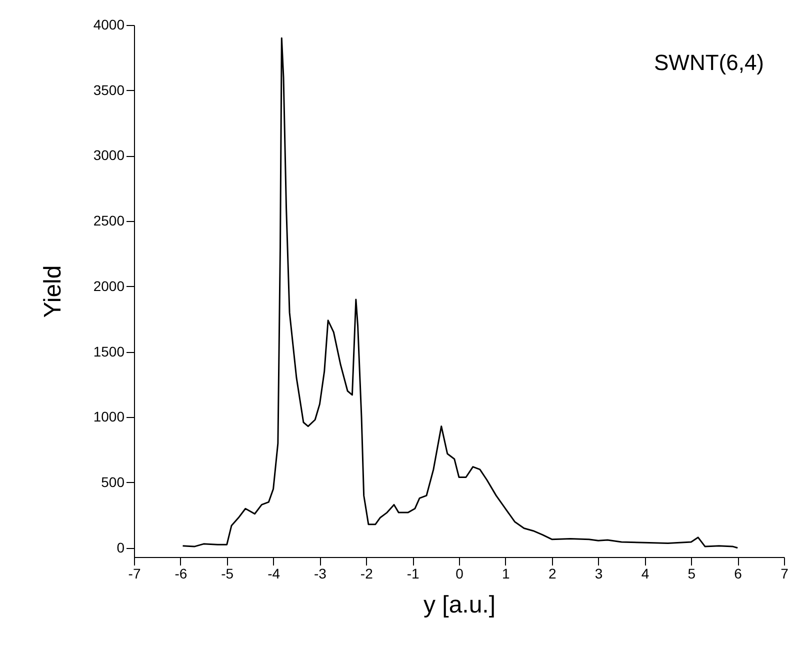 The height and width of the screenshot is (647, 804). Describe the element at coordinates (109, 90) in the screenshot. I see `y-tick-label: 3500` at that location.